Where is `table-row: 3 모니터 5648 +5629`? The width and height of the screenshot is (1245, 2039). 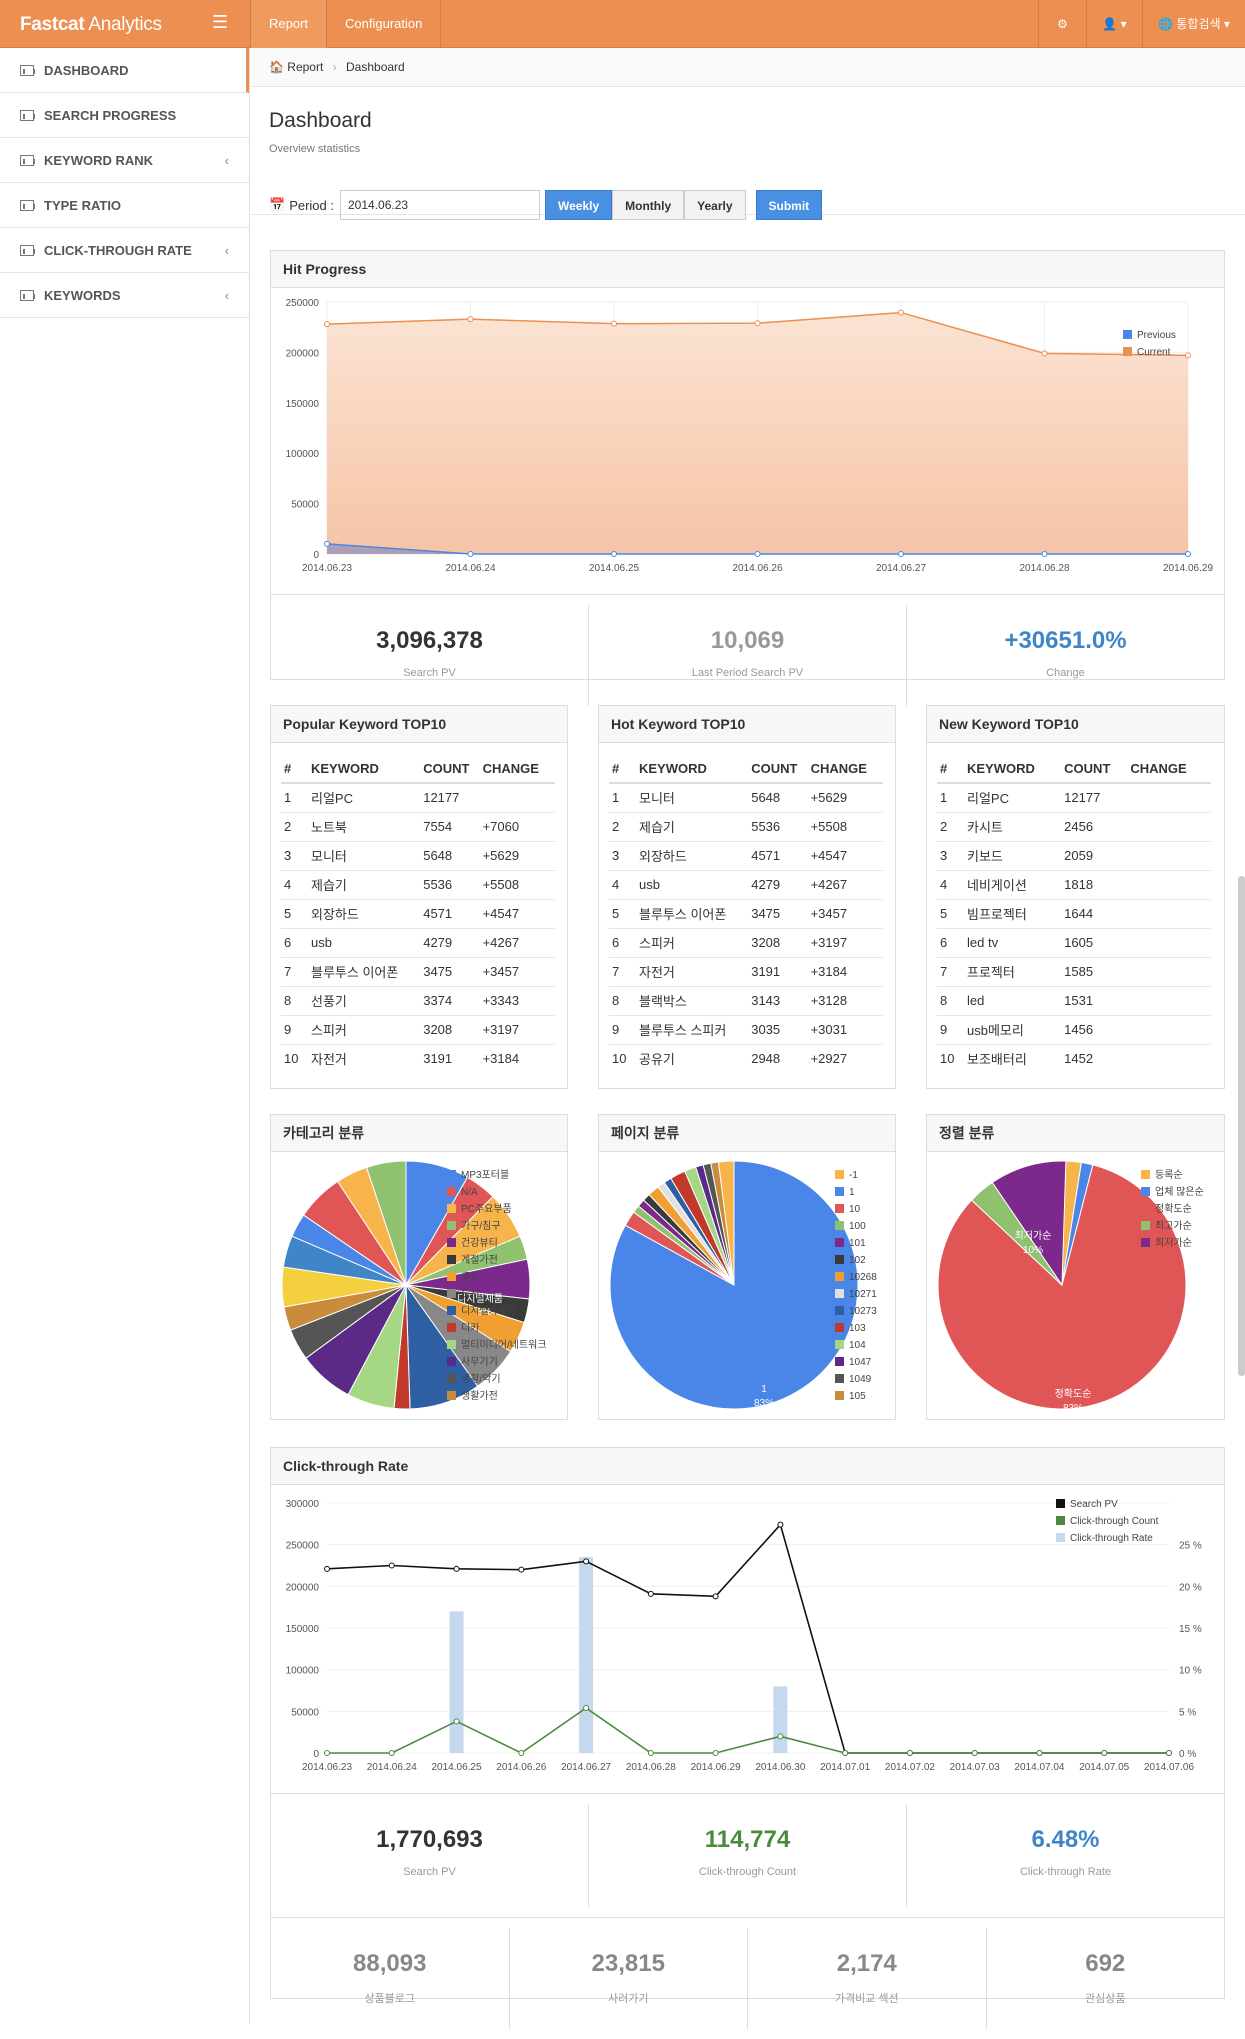
table-row: 3 모니터 5648 +5629 is located at coordinates (418, 855).